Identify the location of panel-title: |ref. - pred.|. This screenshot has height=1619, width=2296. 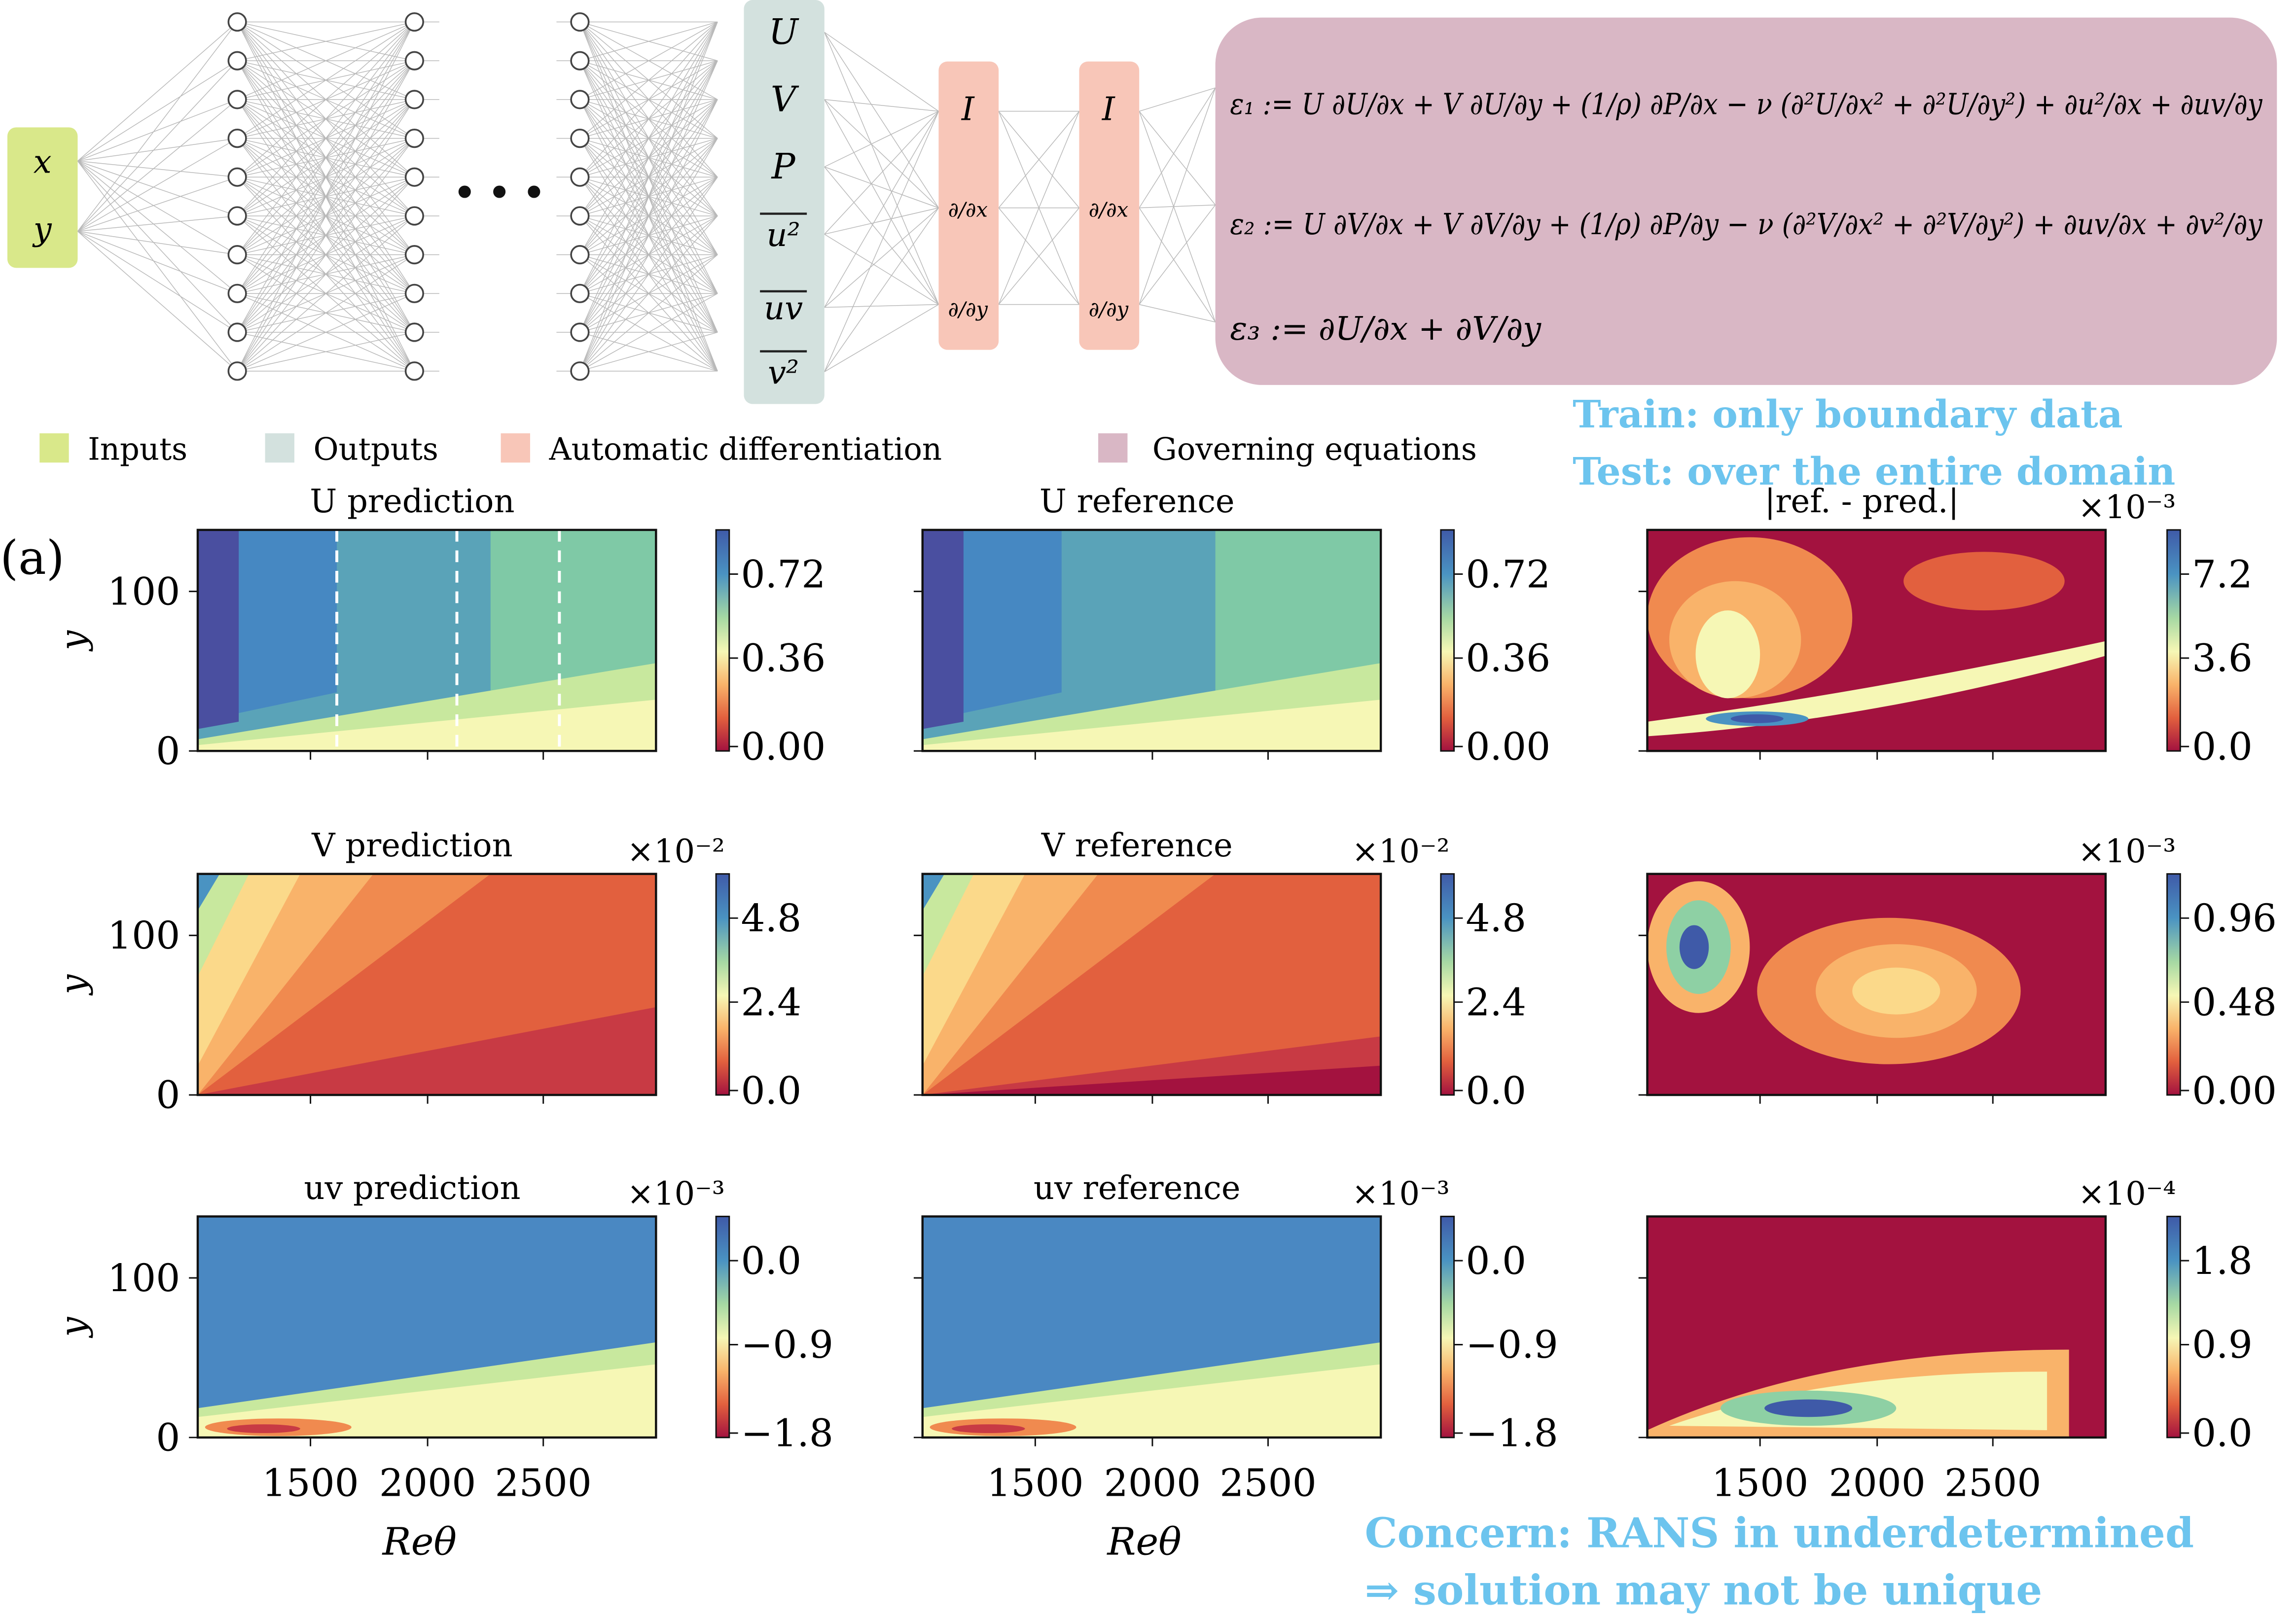
(1862, 502).